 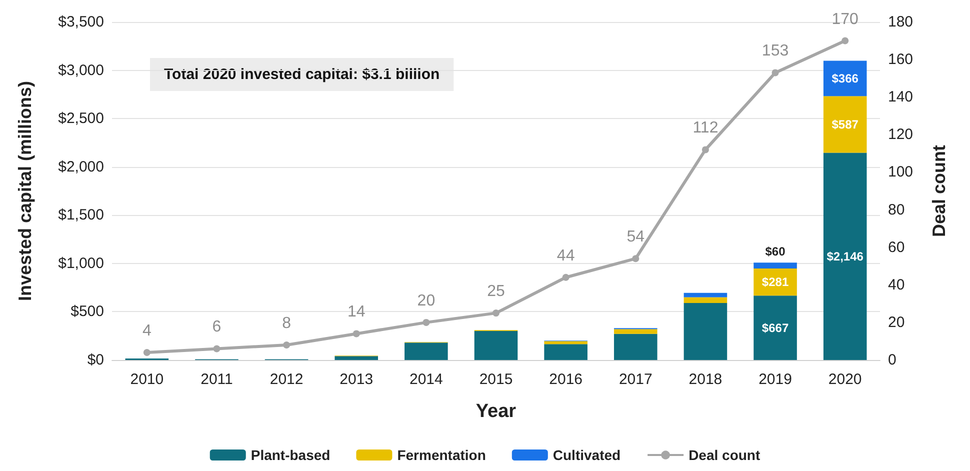 I want to click on data-label: $587, so click(x=845, y=124).